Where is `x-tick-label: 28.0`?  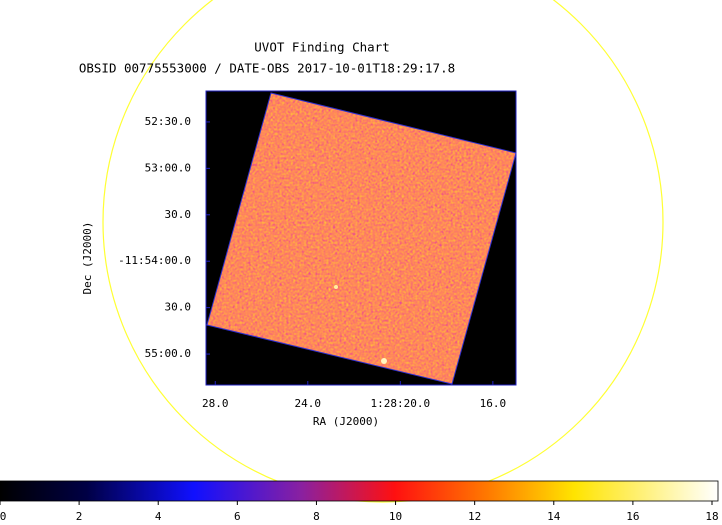 x-tick-label: 28.0 is located at coordinates (215, 403).